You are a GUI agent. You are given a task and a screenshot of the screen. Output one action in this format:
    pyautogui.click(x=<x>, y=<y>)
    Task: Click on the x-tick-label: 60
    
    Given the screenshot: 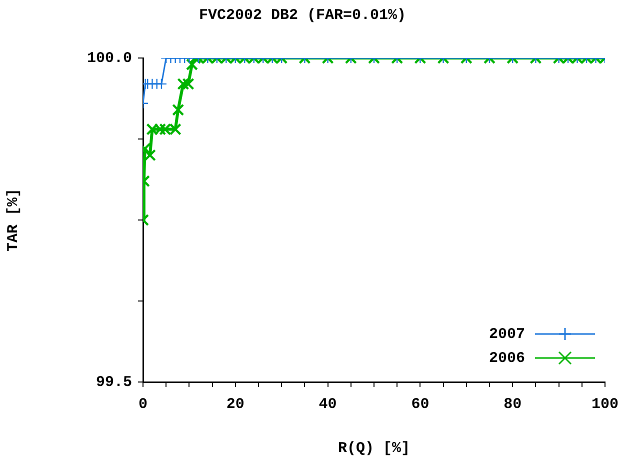 What is the action you would take?
    pyautogui.click(x=420, y=404)
    